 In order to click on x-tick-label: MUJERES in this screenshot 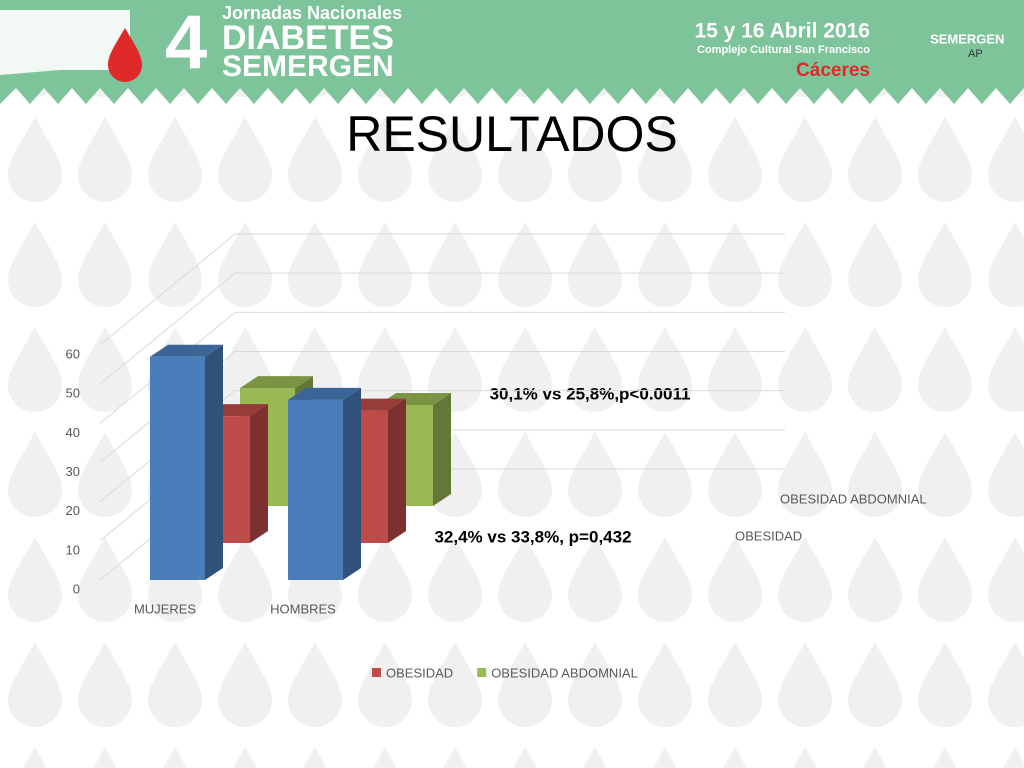, I will do `click(165, 608)`.